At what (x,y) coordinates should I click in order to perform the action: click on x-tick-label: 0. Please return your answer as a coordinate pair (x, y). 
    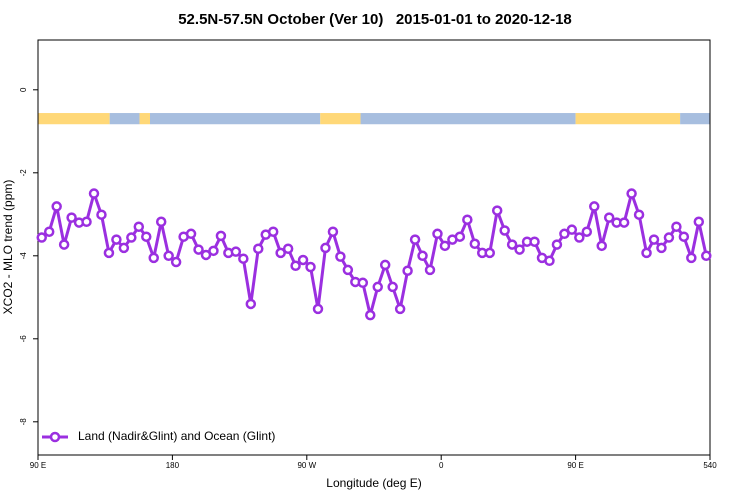
    Looking at the image, I should click on (441, 465).